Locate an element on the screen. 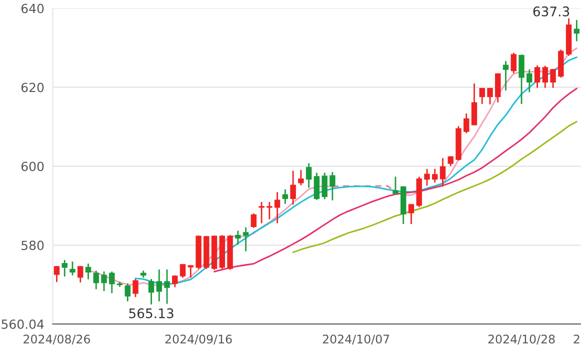  annotation: 637.3 is located at coordinates (551, 11).